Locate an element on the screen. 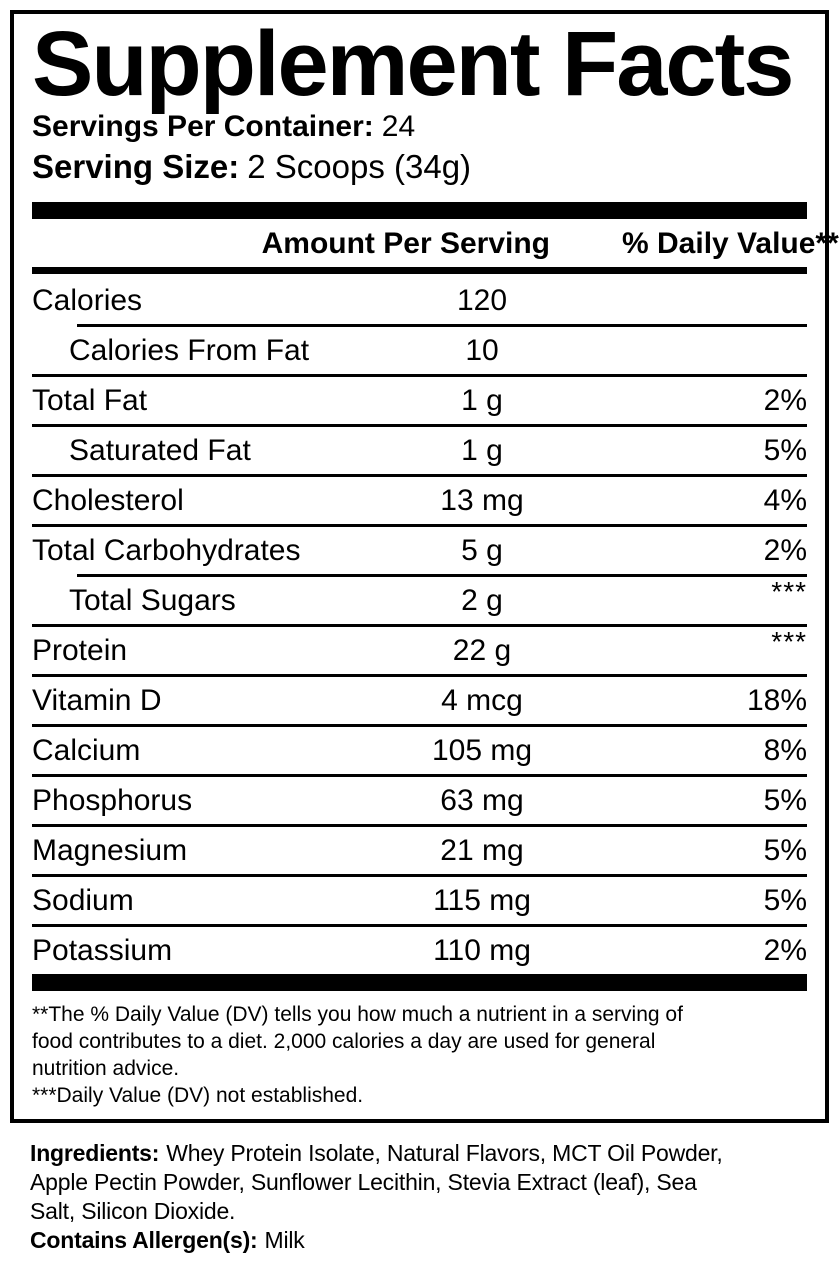 The image size is (839, 1279). servings-per-container-value: 24 is located at coordinates (398, 126).